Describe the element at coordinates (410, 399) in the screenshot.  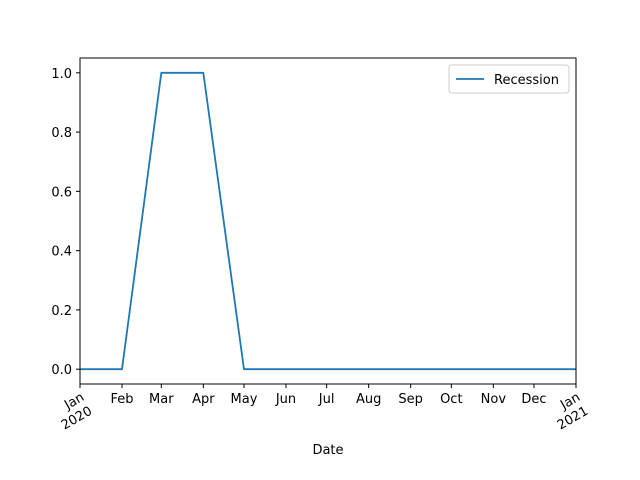
I see `x-tick-label: Sep` at that location.